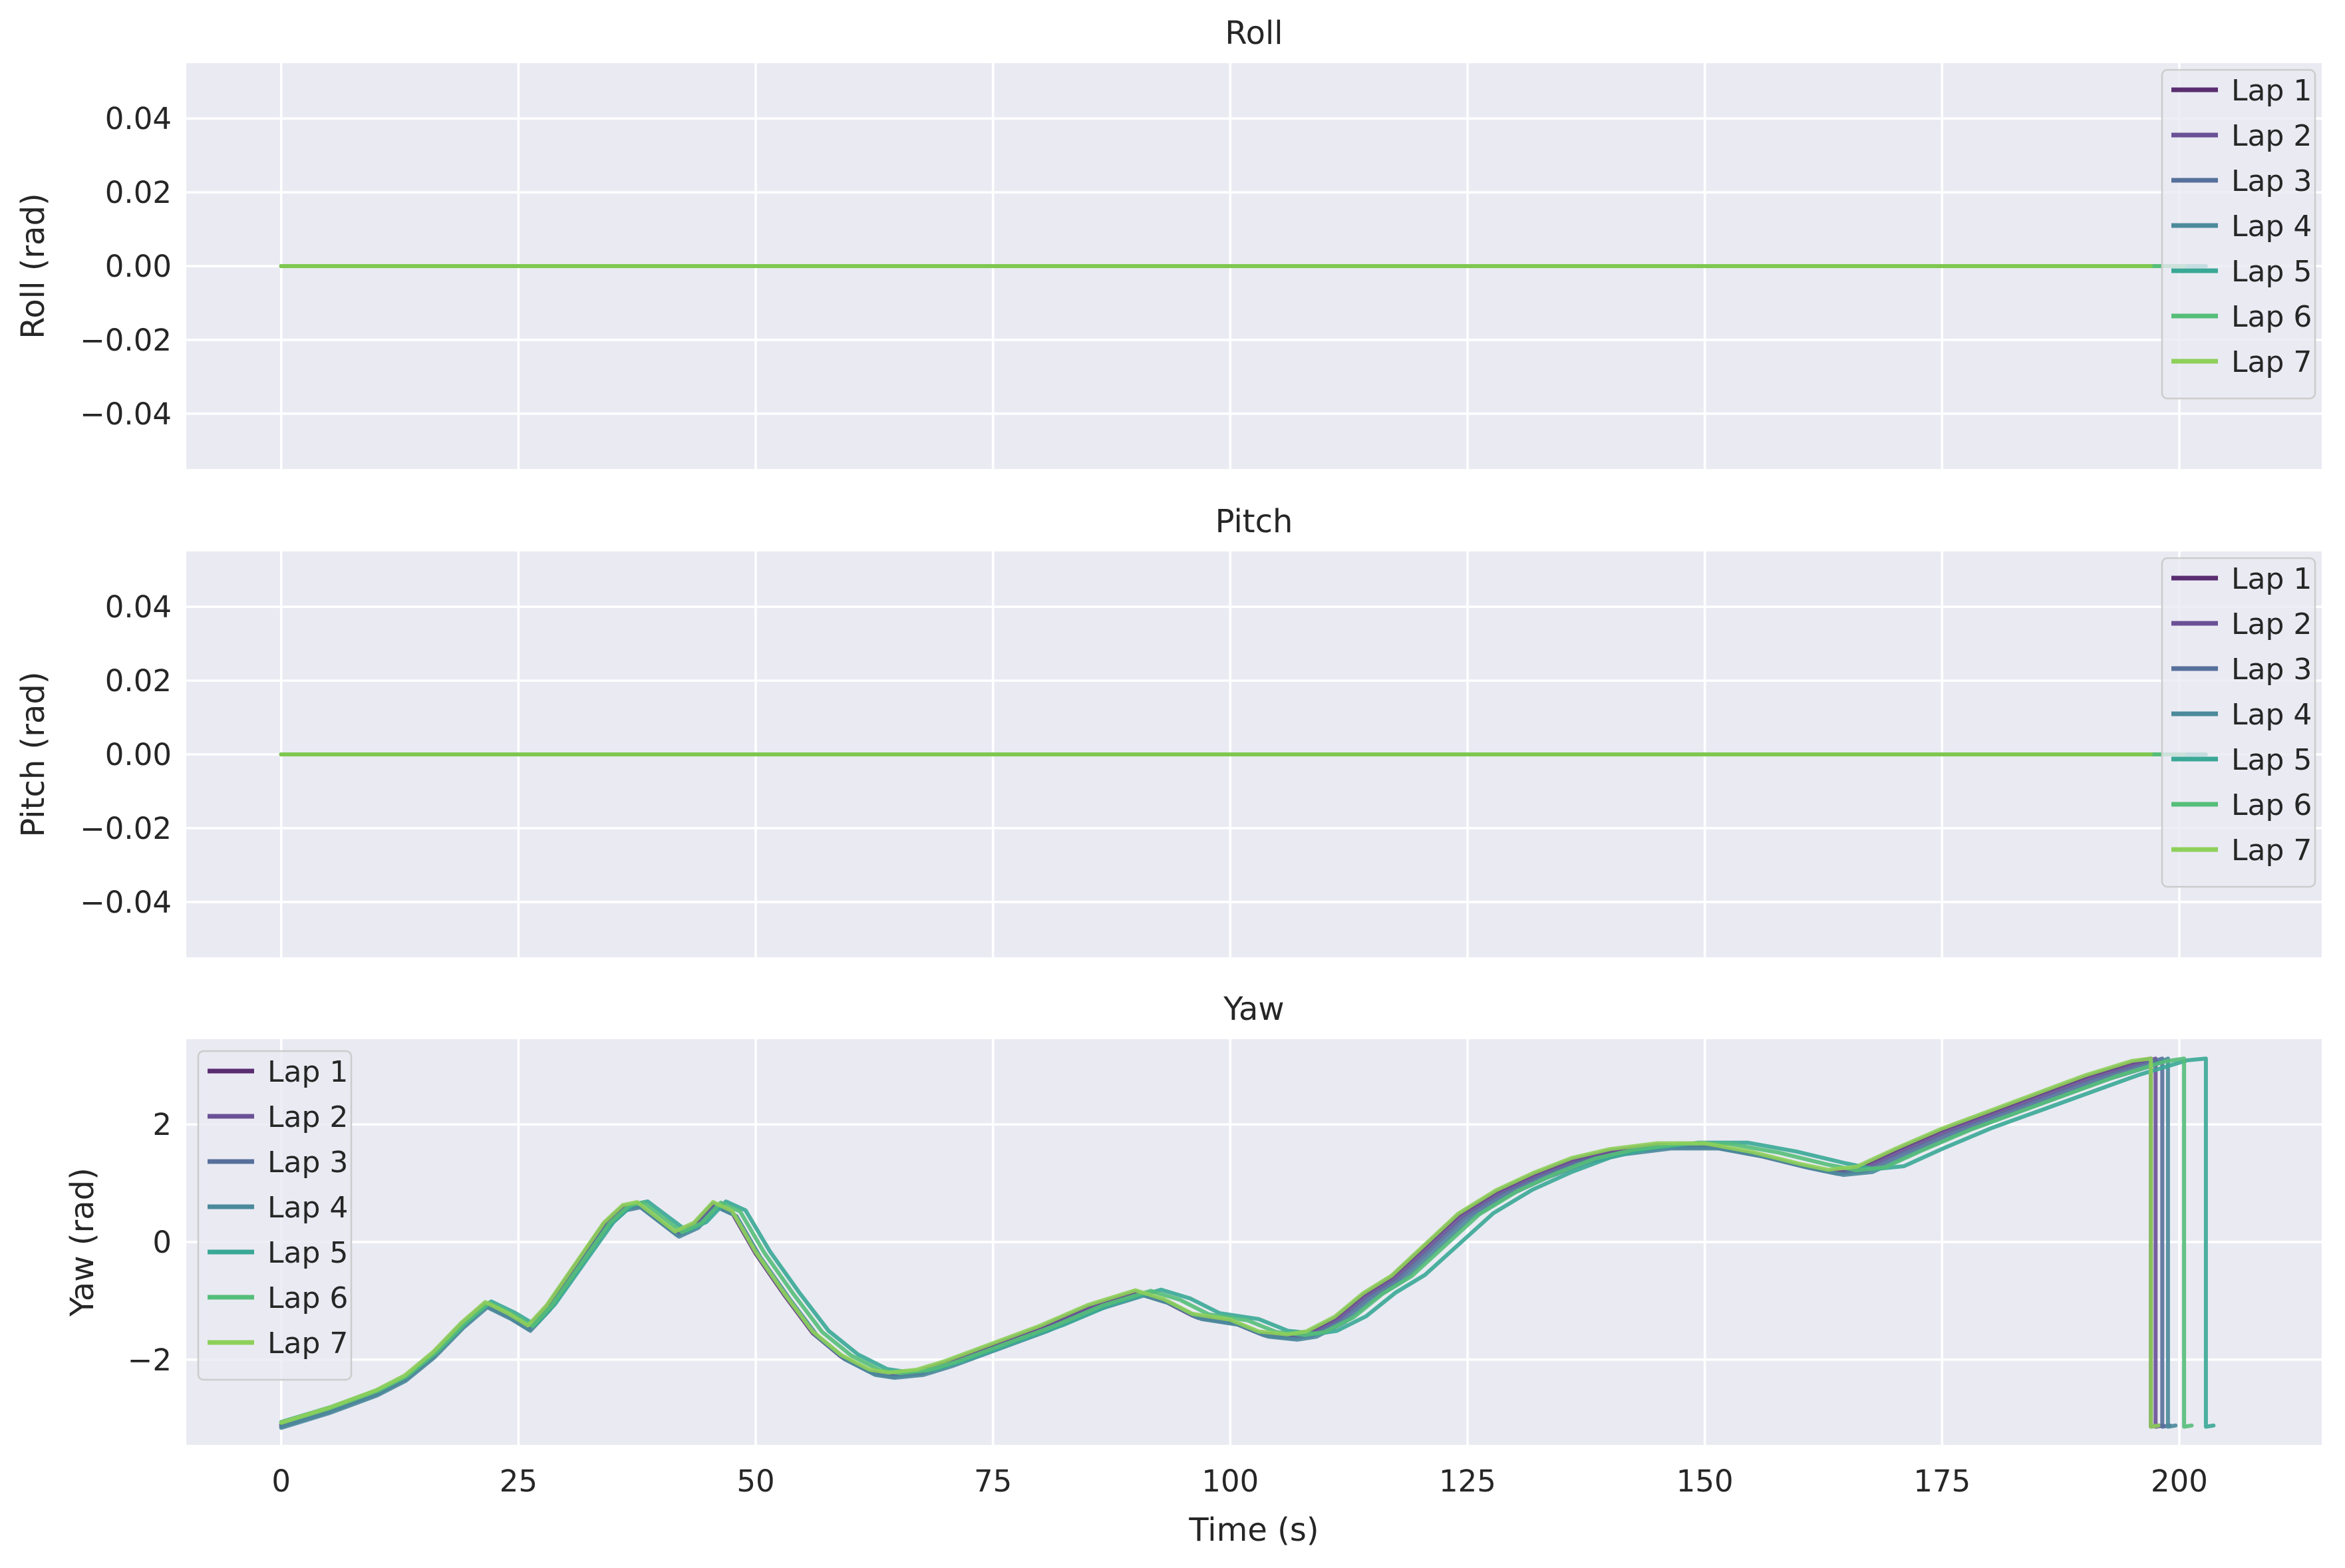  What do you see at coordinates (307, 1253) in the screenshot?
I see `yaw-legend-label: Lap 5` at bounding box center [307, 1253].